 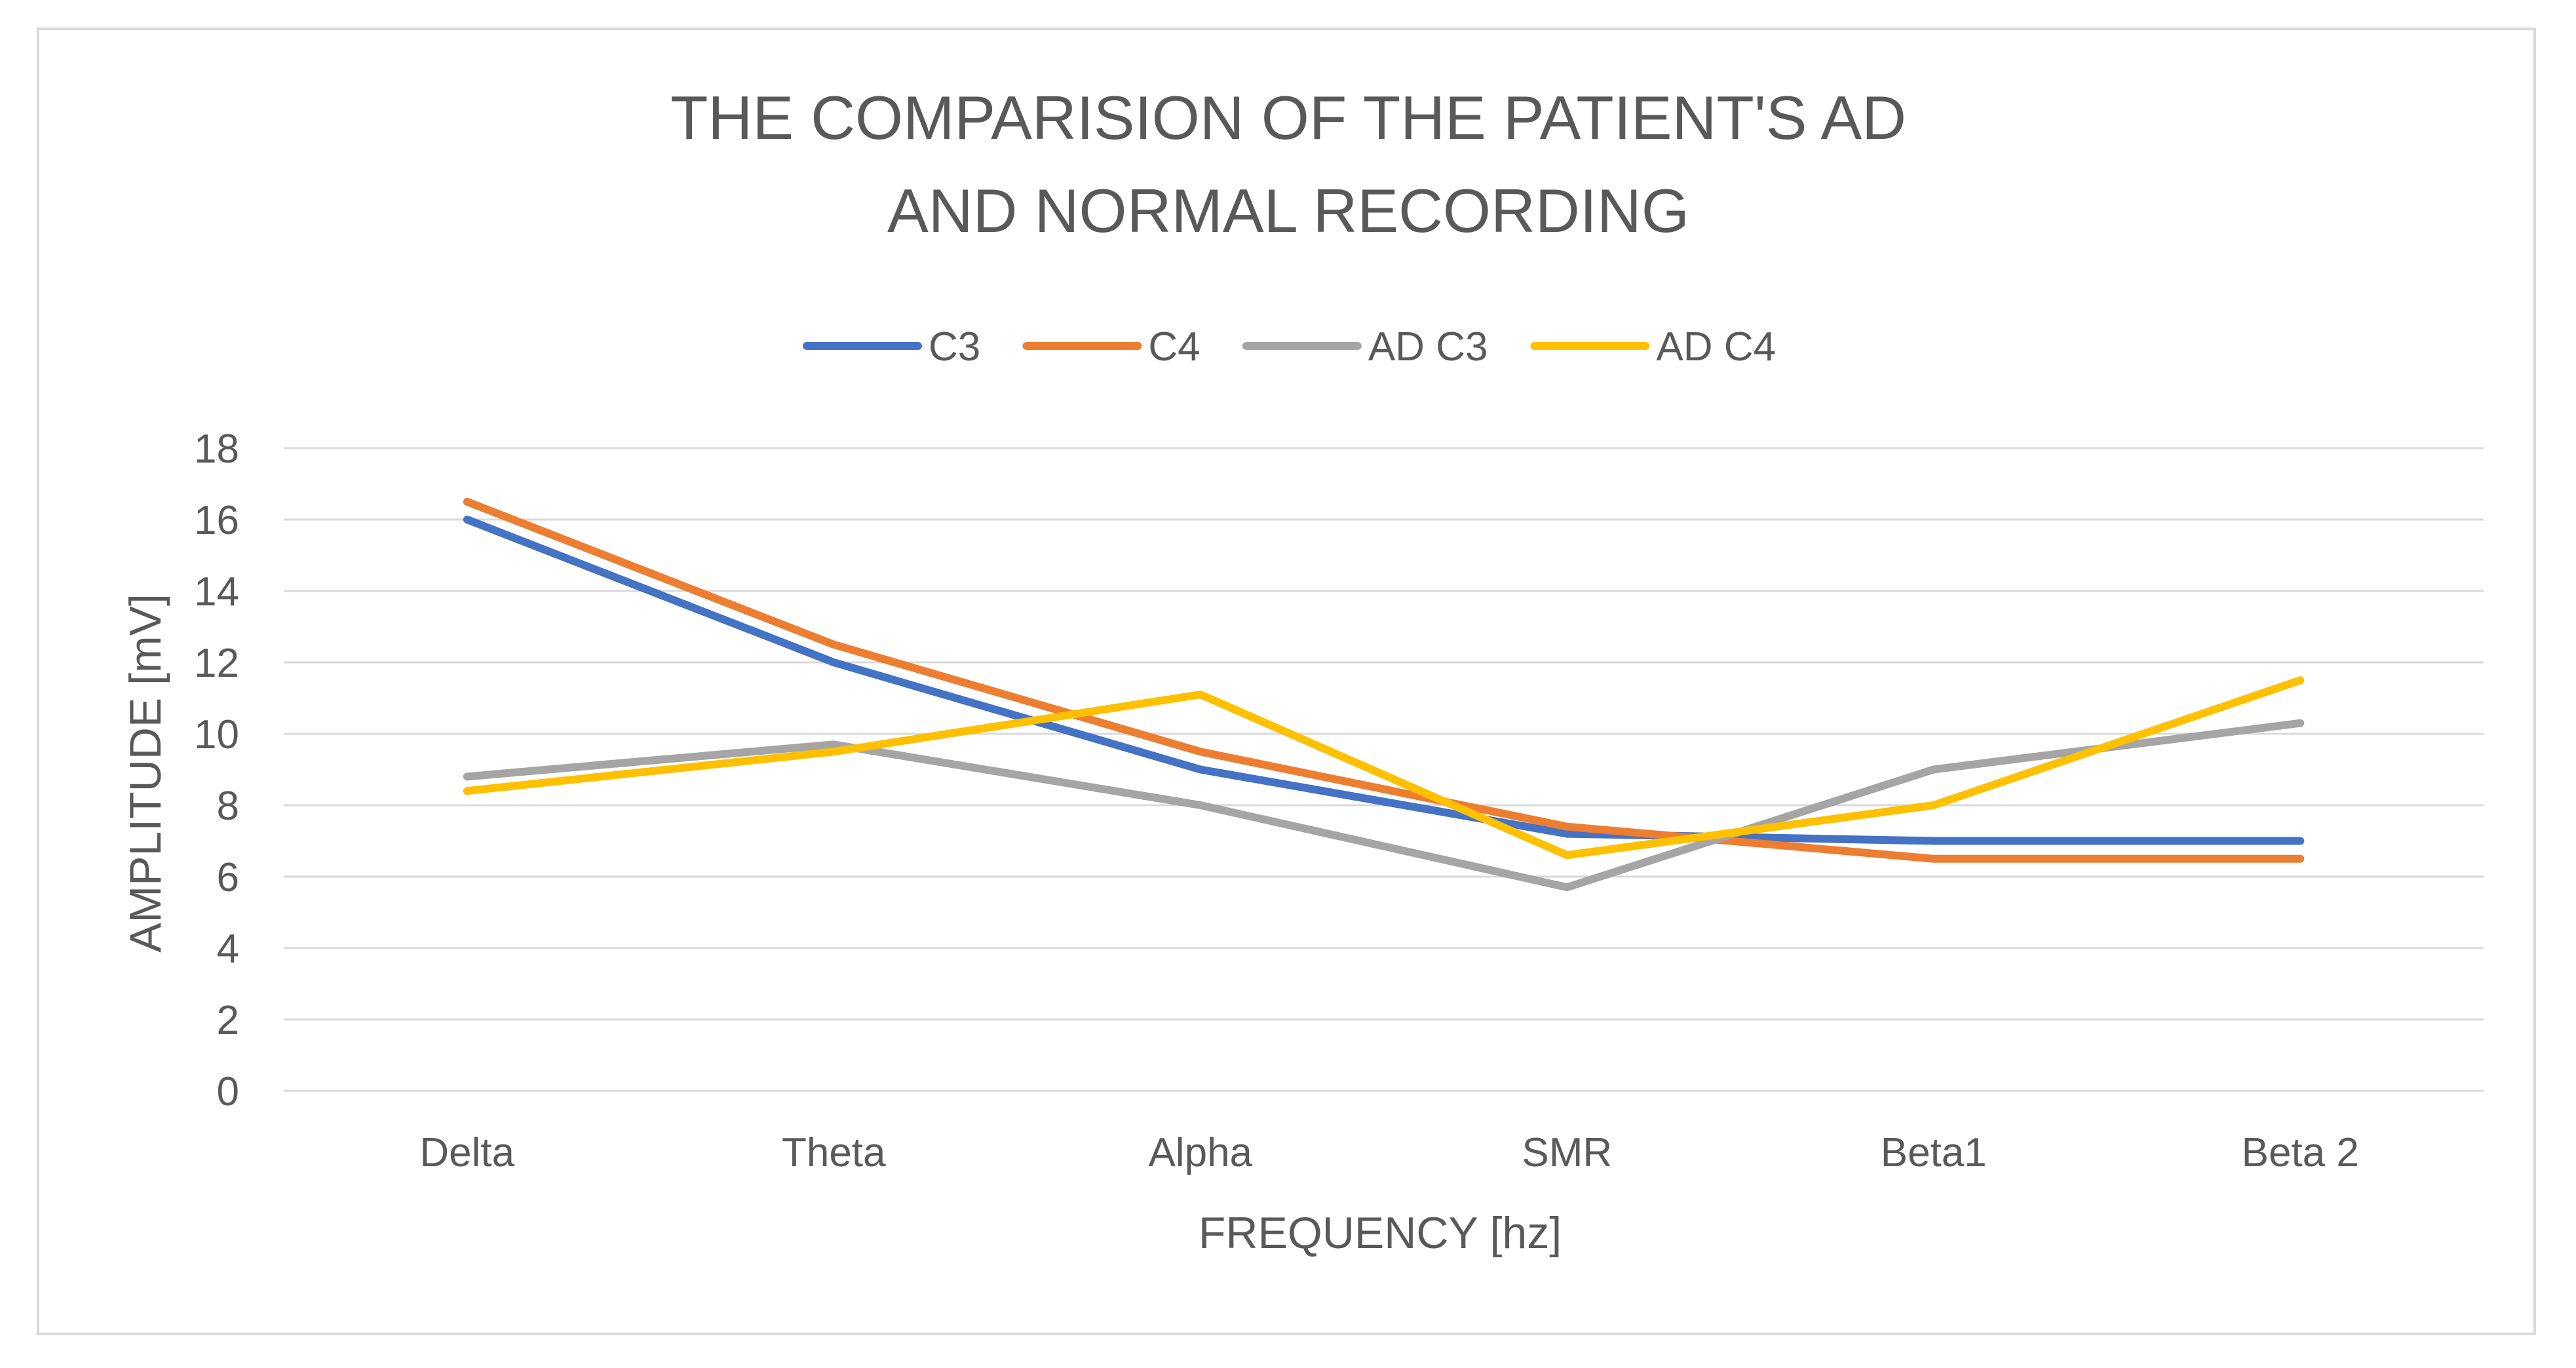 I want to click on legend-label-ad-c4: AD C4, so click(x=1716, y=347).